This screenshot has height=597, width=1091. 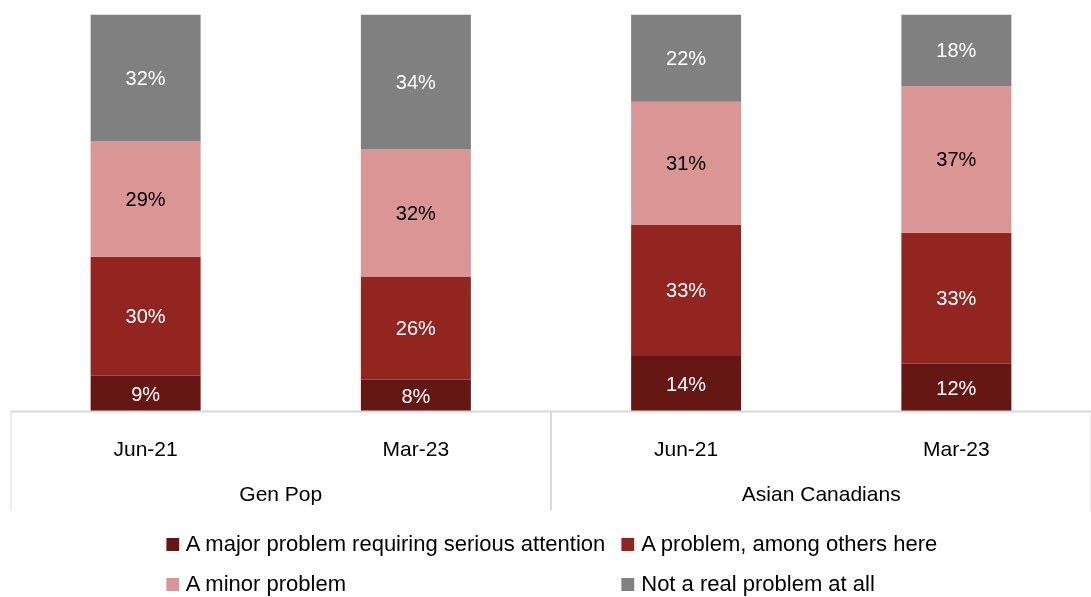 I want to click on data-label: 37%, so click(x=956, y=159).